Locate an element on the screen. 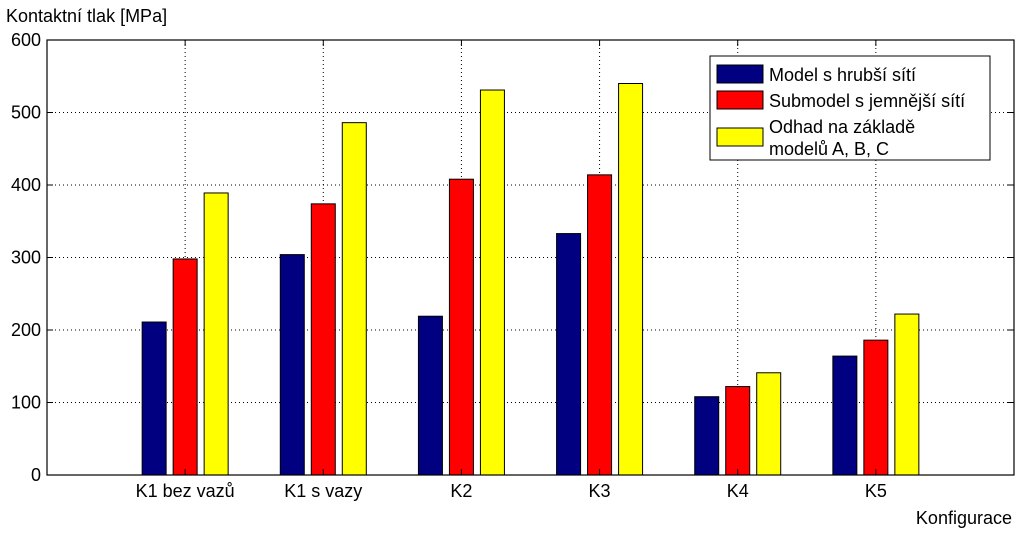  y-tick-label: 600 is located at coordinates (26, 40).